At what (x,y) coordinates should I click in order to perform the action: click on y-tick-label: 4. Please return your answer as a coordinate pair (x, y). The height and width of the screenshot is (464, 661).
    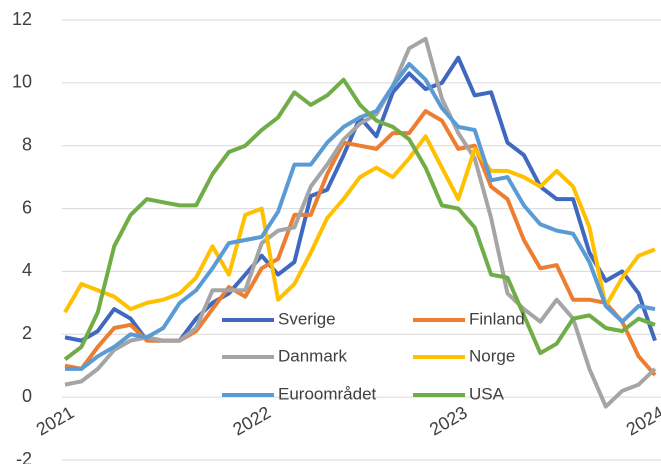
    Looking at the image, I should click on (27, 270).